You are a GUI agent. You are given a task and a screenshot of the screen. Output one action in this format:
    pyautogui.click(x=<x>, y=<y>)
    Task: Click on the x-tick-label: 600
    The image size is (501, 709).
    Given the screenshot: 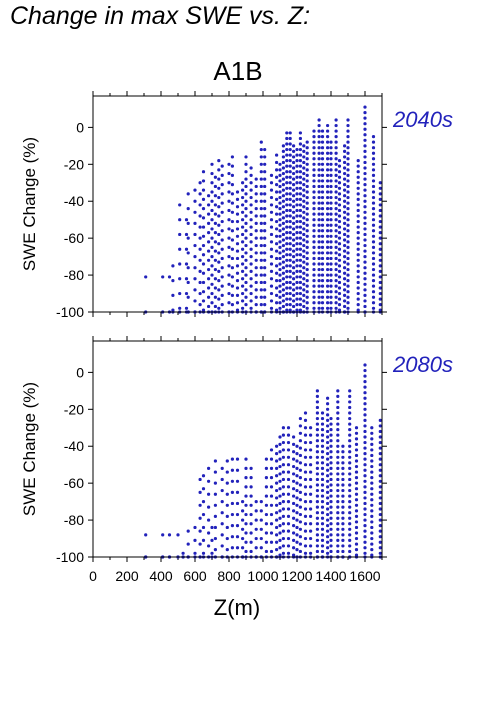 What is the action you would take?
    pyautogui.click(x=195, y=576)
    